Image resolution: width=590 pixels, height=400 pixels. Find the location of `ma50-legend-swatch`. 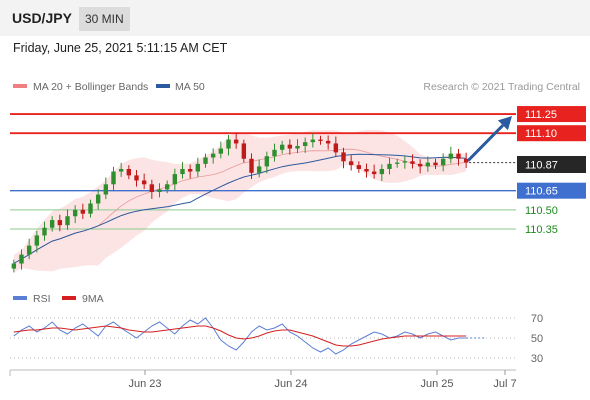

ma50-legend-swatch is located at coordinates (163, 86).